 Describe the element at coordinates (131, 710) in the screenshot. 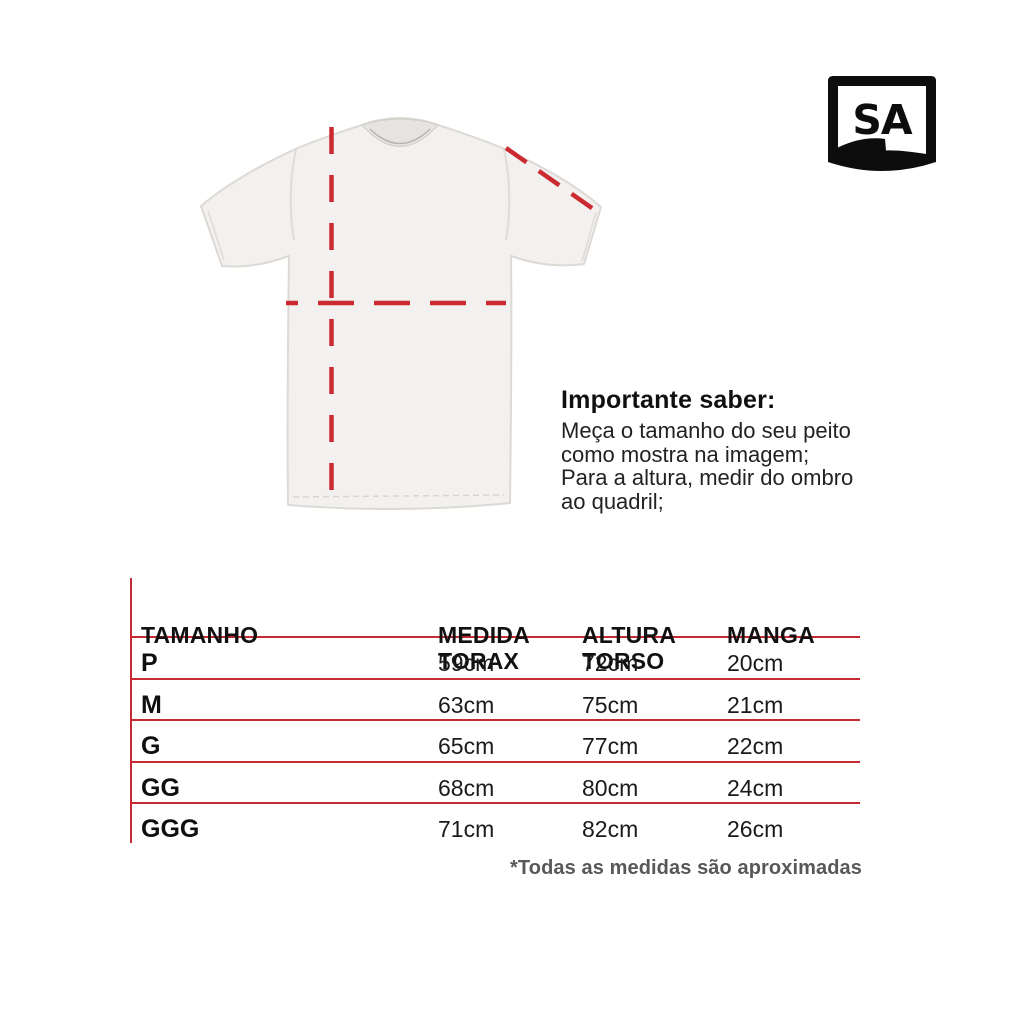

I see `table-left-rule` at that location.